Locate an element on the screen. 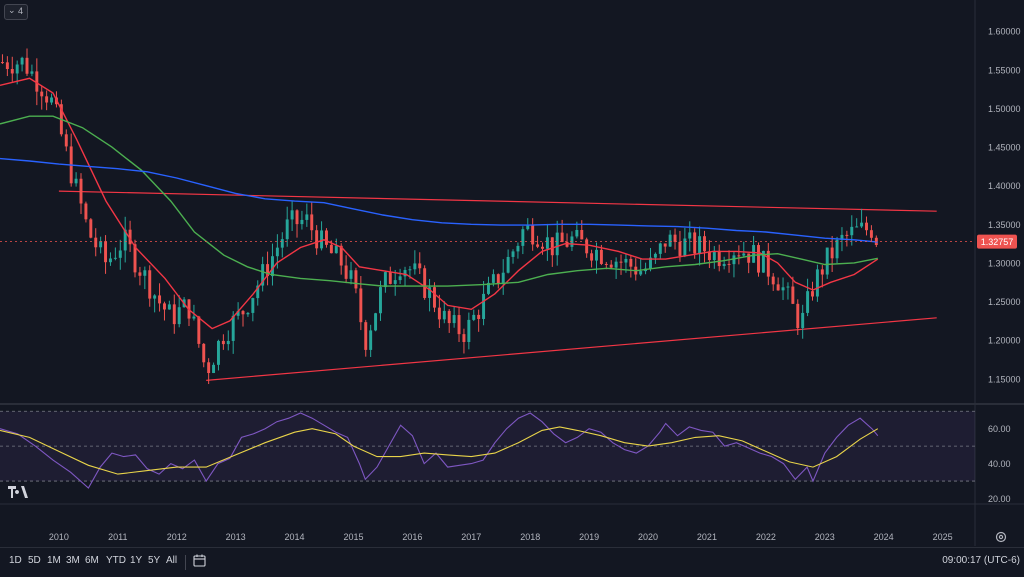 The height and width of the screenshot is (577, 1024). price-tick-label: 1.45000 is located at coordinates (1004, 148).